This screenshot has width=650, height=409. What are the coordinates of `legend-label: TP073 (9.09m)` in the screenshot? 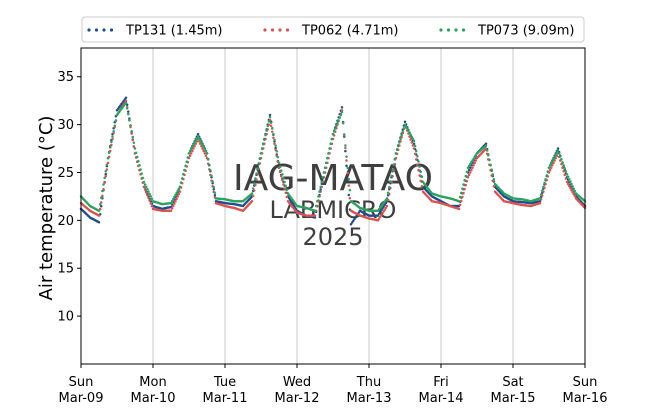 It's located at (525, 31).